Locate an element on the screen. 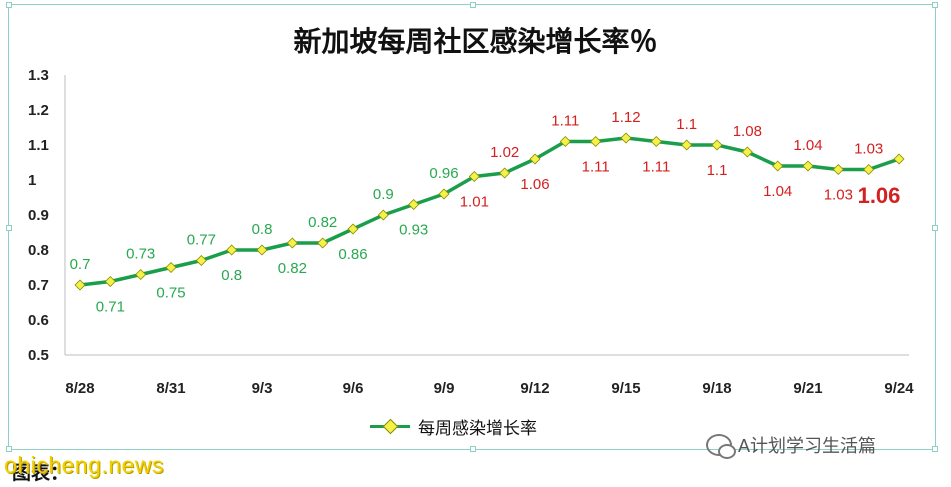  y-tick-label: 1.1 is located at coordinates (38, 145).